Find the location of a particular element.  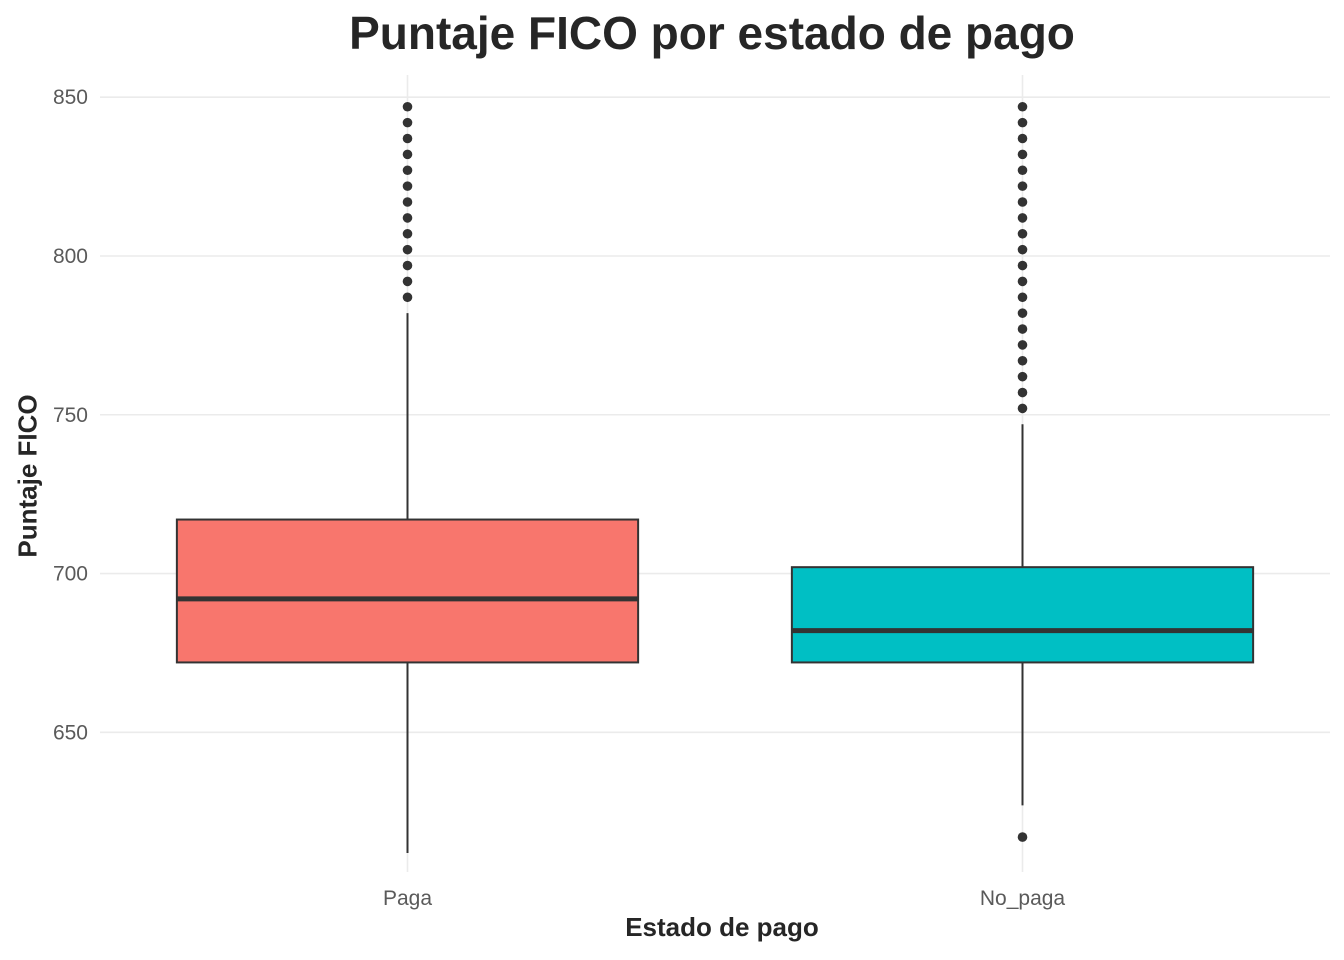

x-axis-title: Estado de pago is located at coordinates (722, 927).